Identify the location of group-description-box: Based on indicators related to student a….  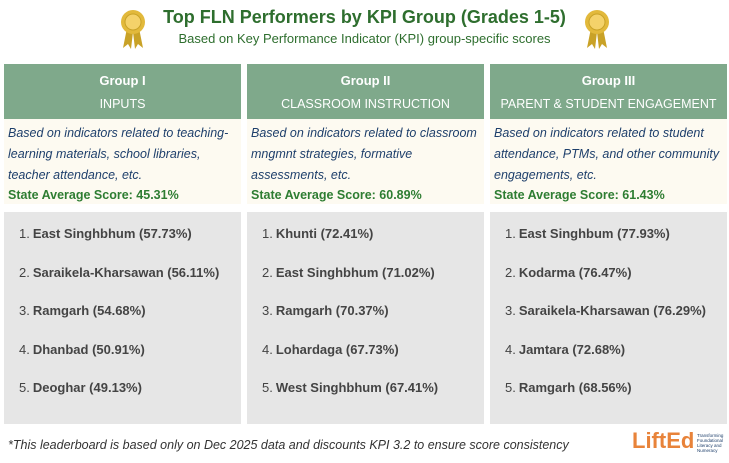
(608, 161).